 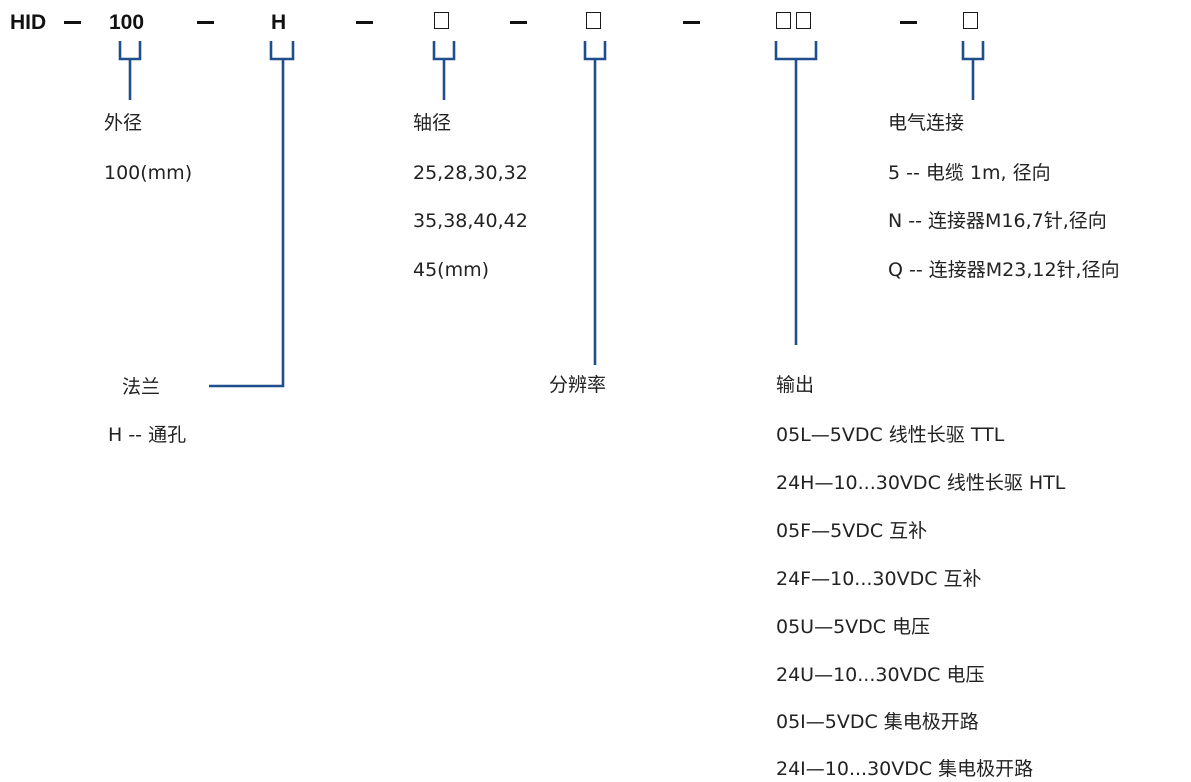 I want to click on resolution-bracket, so click(x=595, y=203).